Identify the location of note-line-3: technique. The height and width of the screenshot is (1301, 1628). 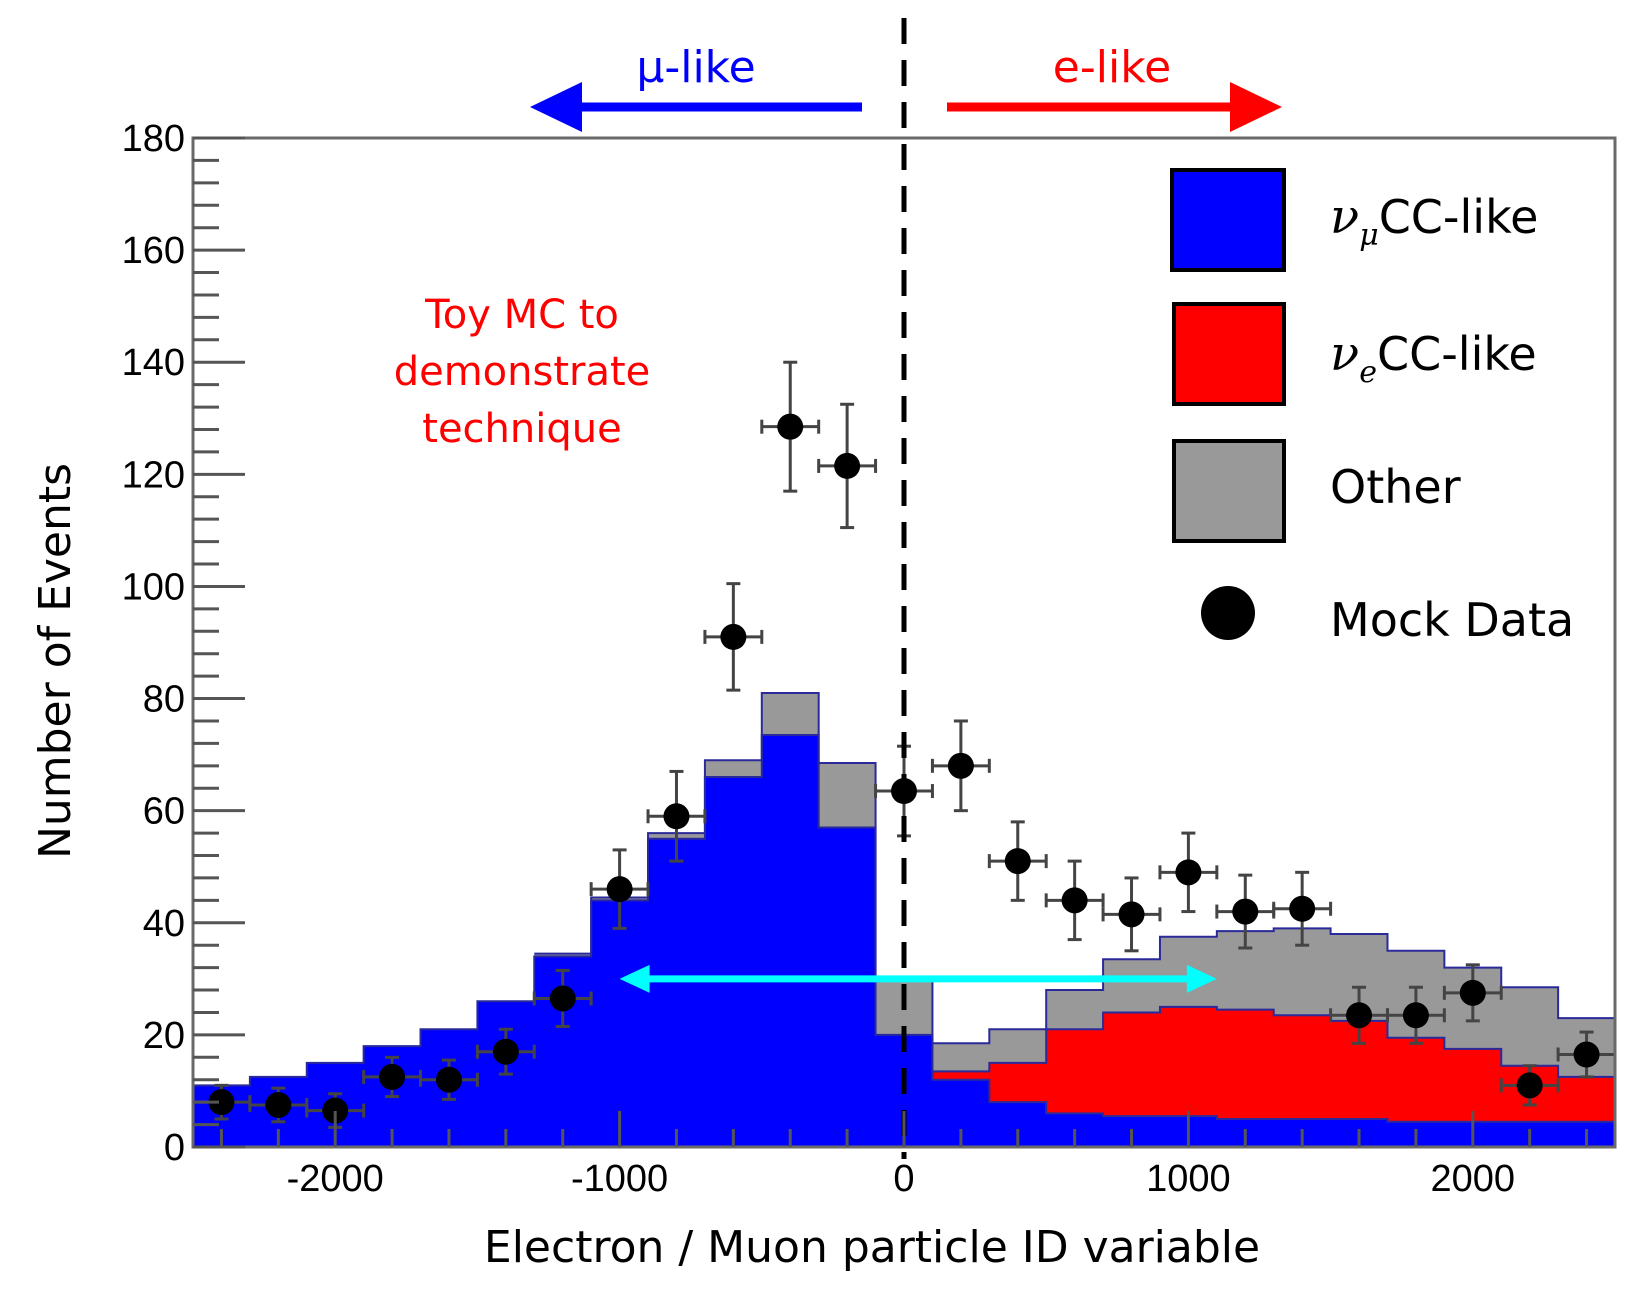
(521, 429).